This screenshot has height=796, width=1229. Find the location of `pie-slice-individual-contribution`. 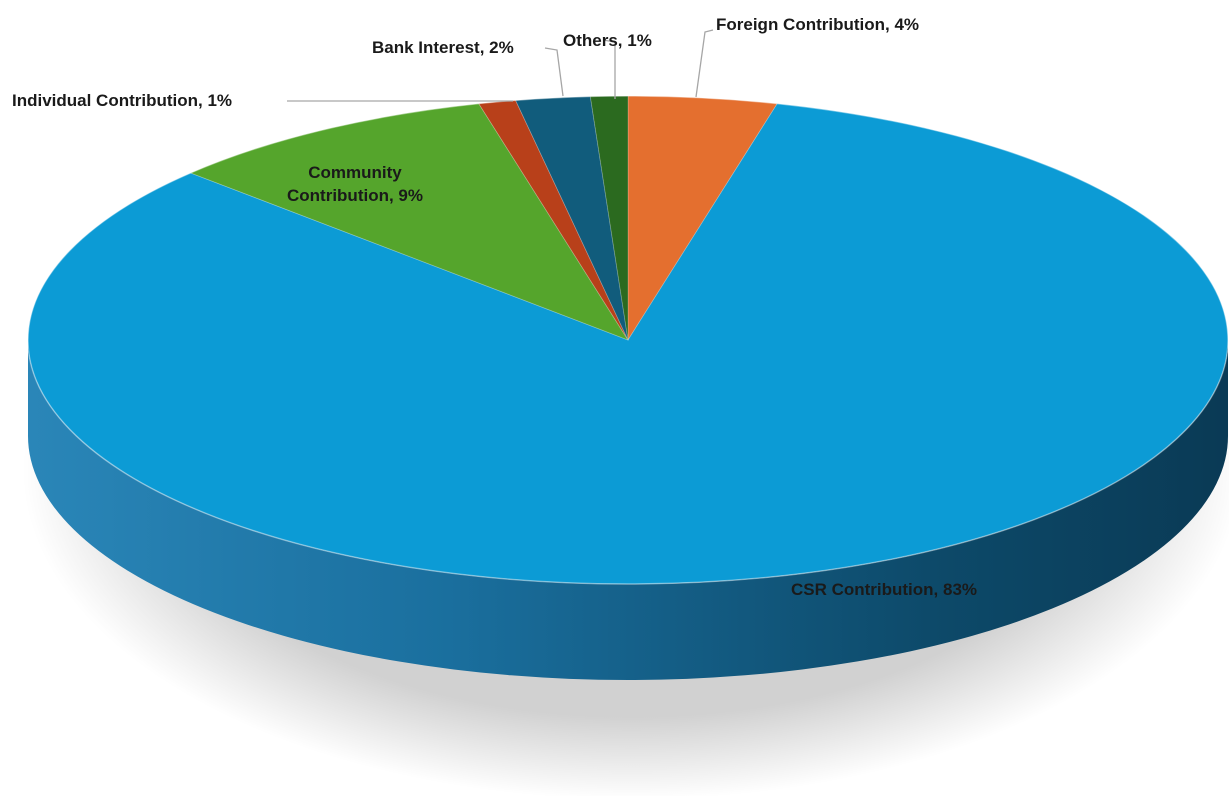

pie-slice-individual-contribution is located at coordinates (553, 220).